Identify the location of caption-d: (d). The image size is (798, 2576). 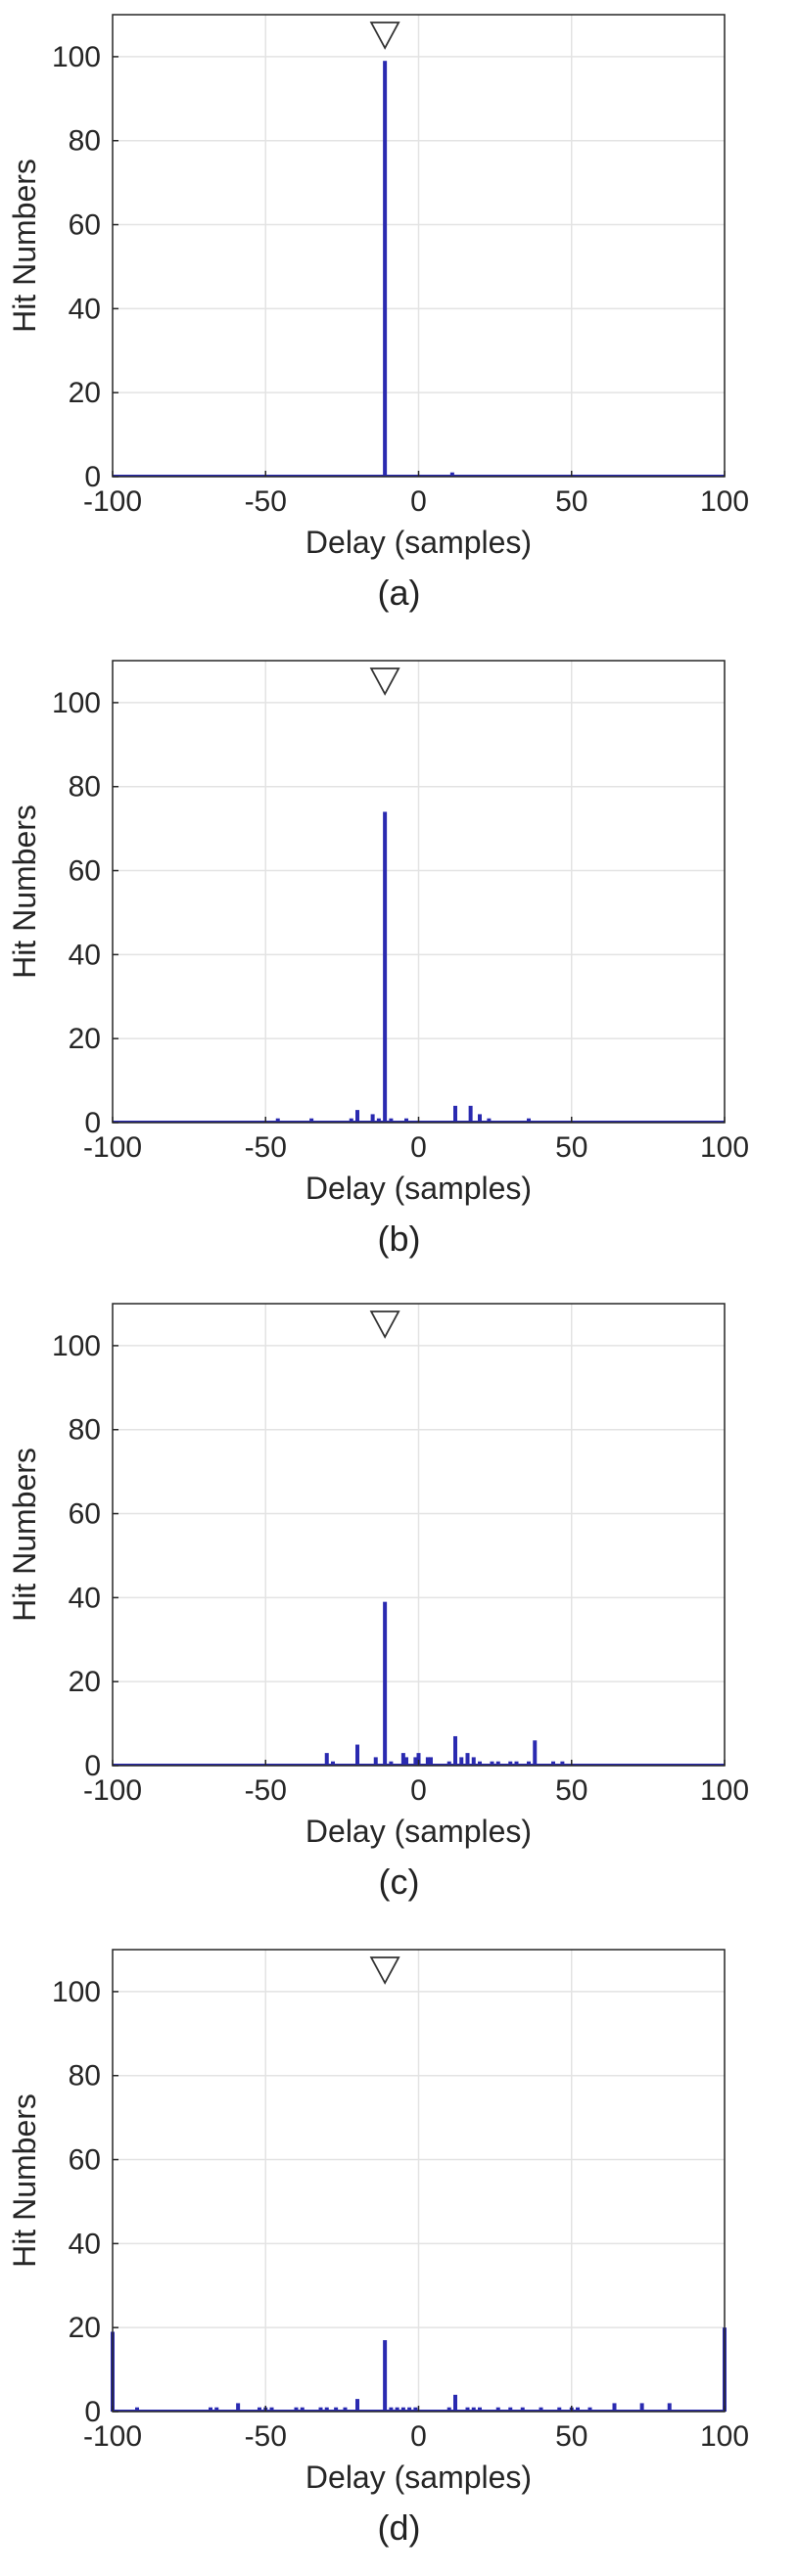
(399, 2528).